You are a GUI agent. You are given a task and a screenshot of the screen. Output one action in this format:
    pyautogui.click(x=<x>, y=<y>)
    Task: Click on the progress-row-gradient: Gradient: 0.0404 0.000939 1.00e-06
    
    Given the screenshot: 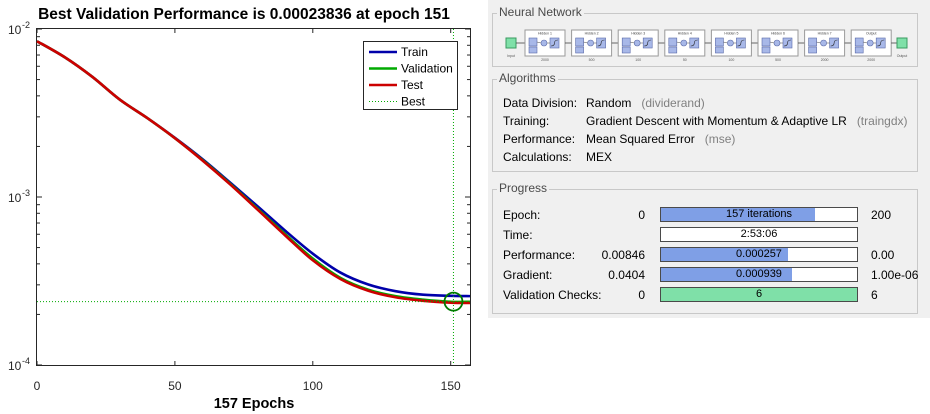 What is the action you would take?
    pyautogui.click(x=706, y=276)
    